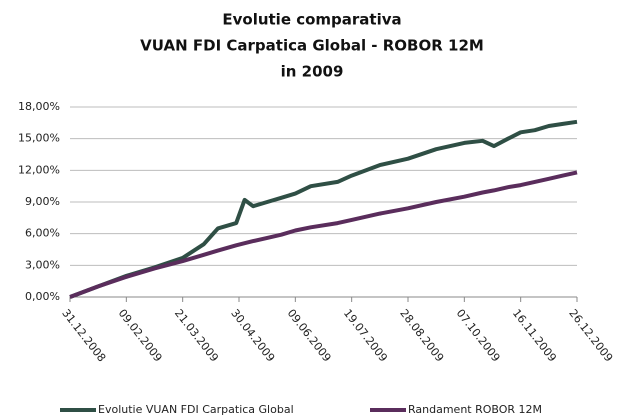 This screenshot has height=420, width=624. Describe the element at coordinates (196, 409) in the screenshot. I see `legend-label: Evolutie VUAN FDI Carpatica Global` at that location.